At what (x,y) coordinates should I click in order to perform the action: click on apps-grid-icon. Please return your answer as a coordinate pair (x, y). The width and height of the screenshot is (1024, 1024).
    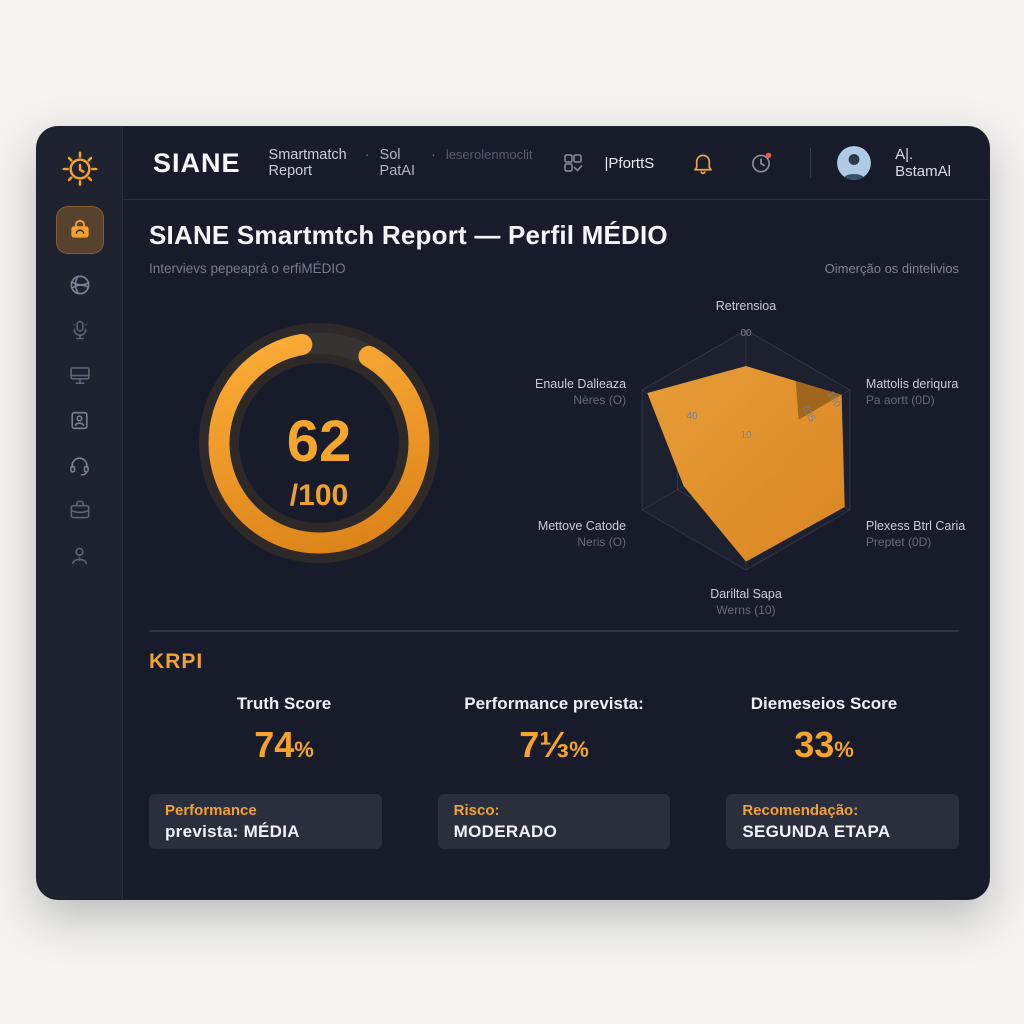
    Looking at the image, I should click on (573, 163).